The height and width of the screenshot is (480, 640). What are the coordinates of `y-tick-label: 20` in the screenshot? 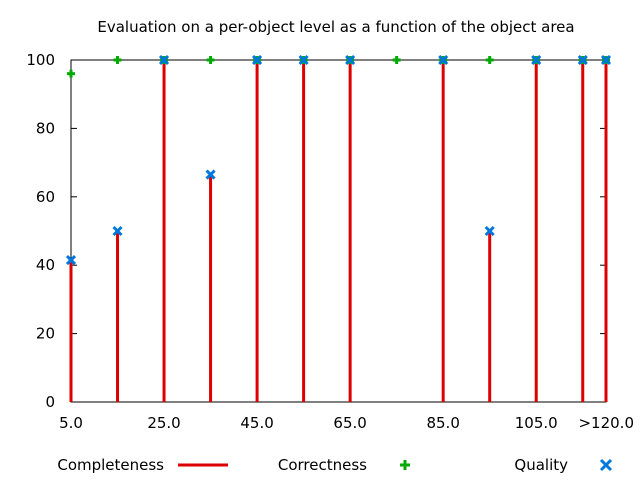 It's located at (45, 334).